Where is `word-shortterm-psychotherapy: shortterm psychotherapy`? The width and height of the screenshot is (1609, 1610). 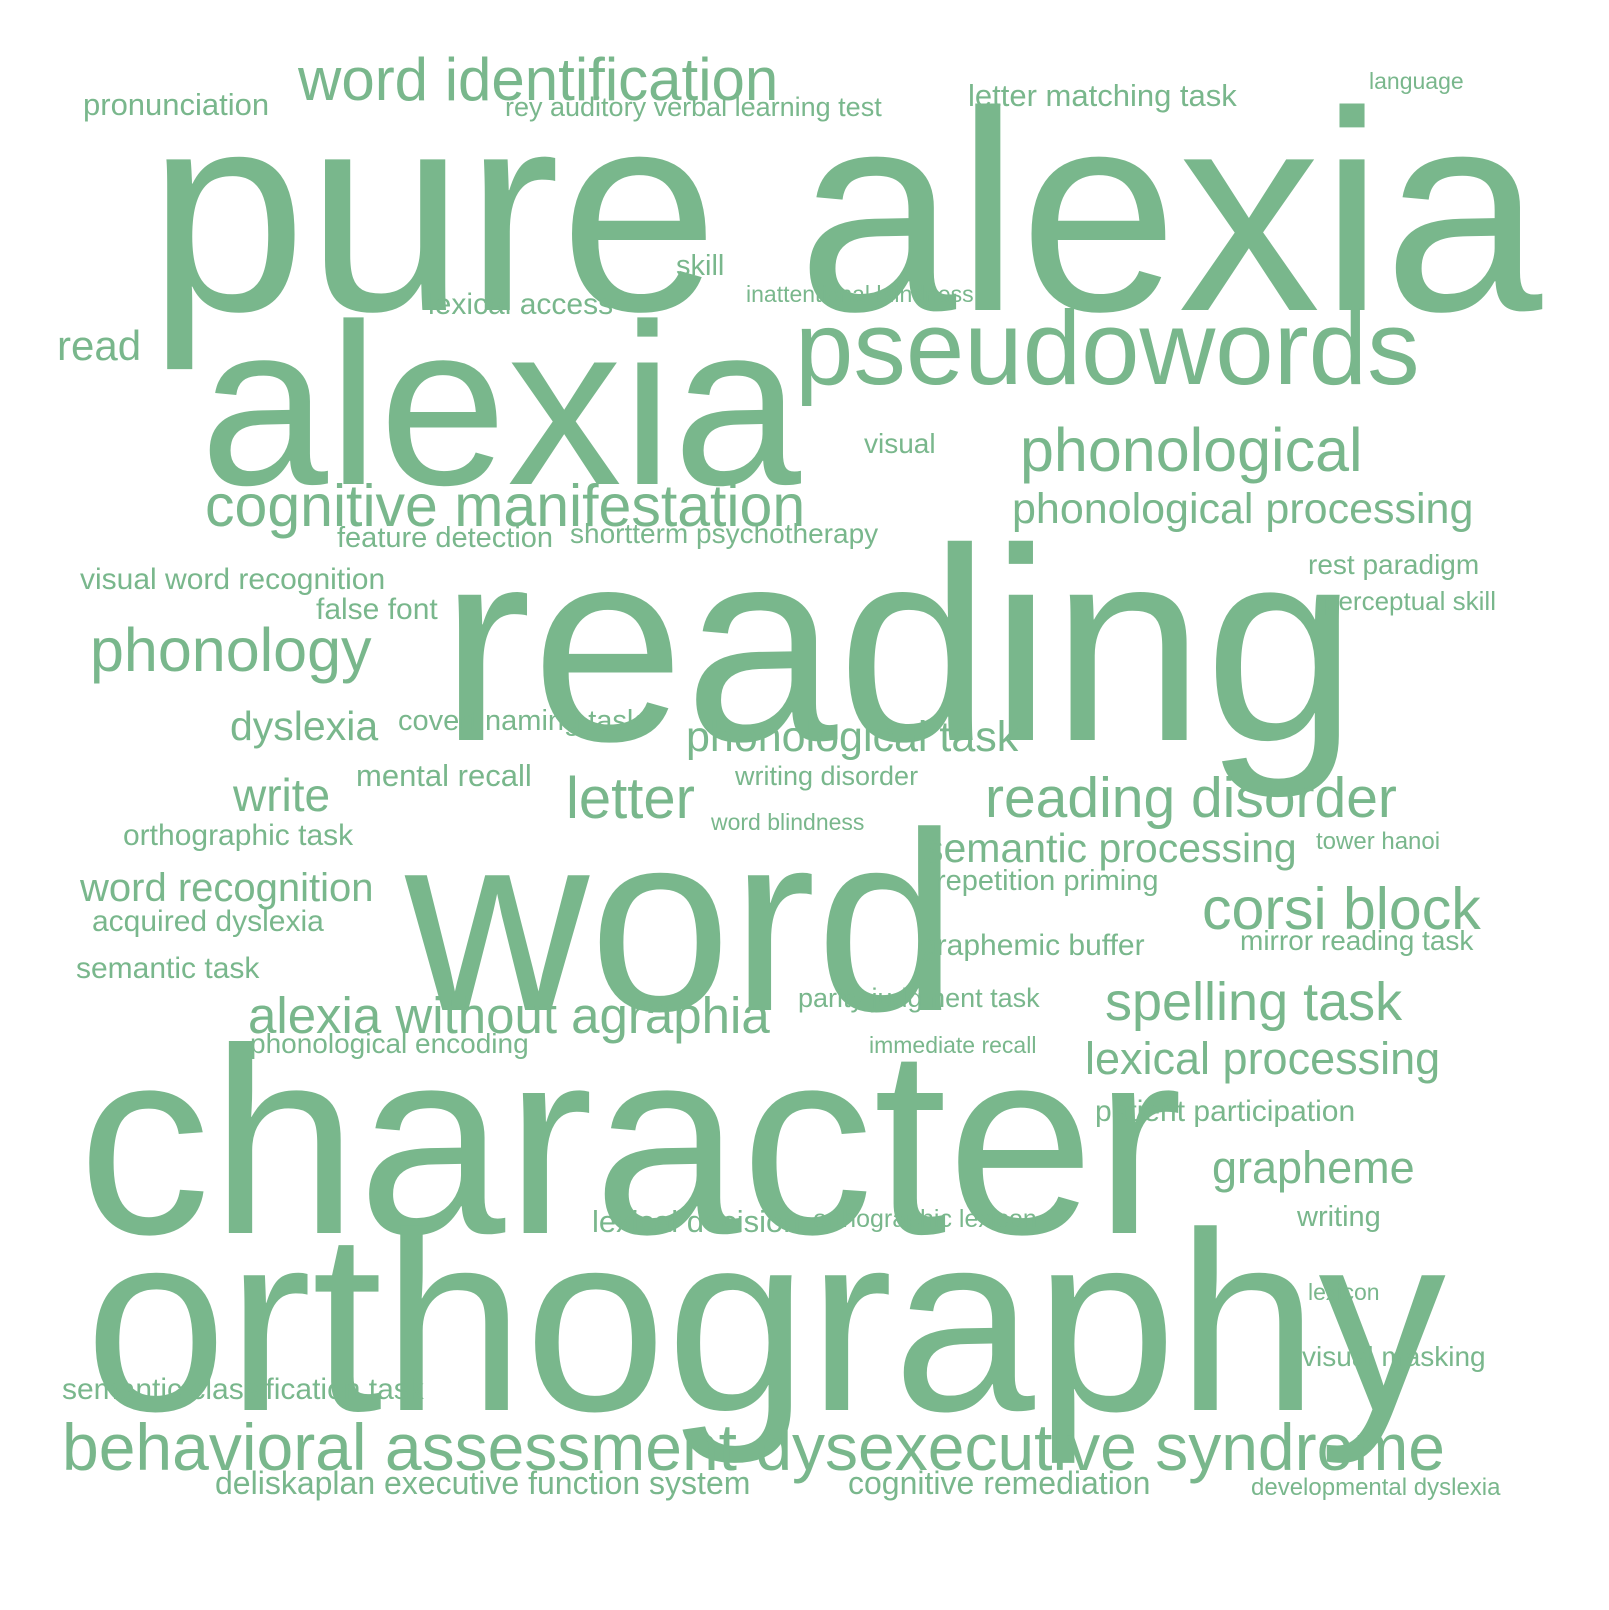
word-shortterm-psychotherapy: shortterm psychotherapy is located at coordinates (724, 533).